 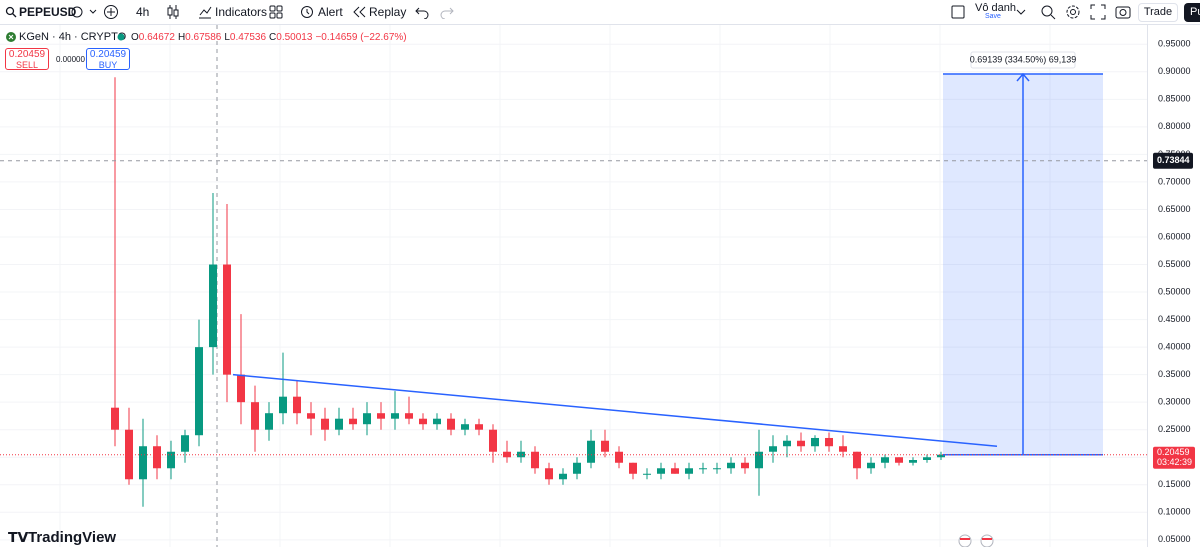 I want to click on last-price-label: 0.20459, so click(x=1173, y=452).